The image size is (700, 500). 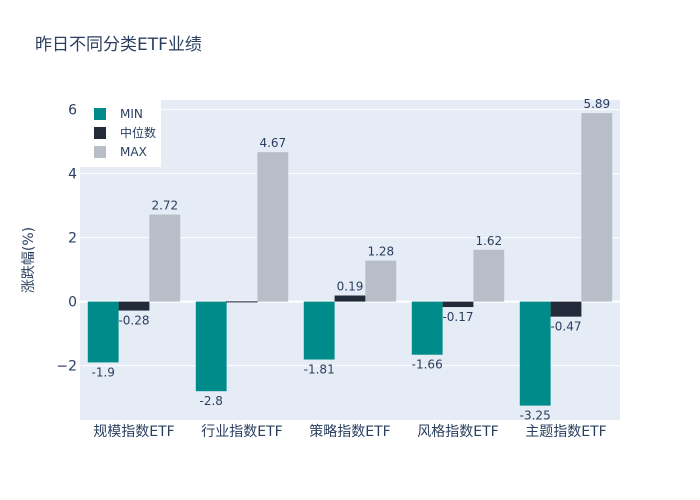 I want to click on y-tick-label: −2, so click(x=66, y=367).